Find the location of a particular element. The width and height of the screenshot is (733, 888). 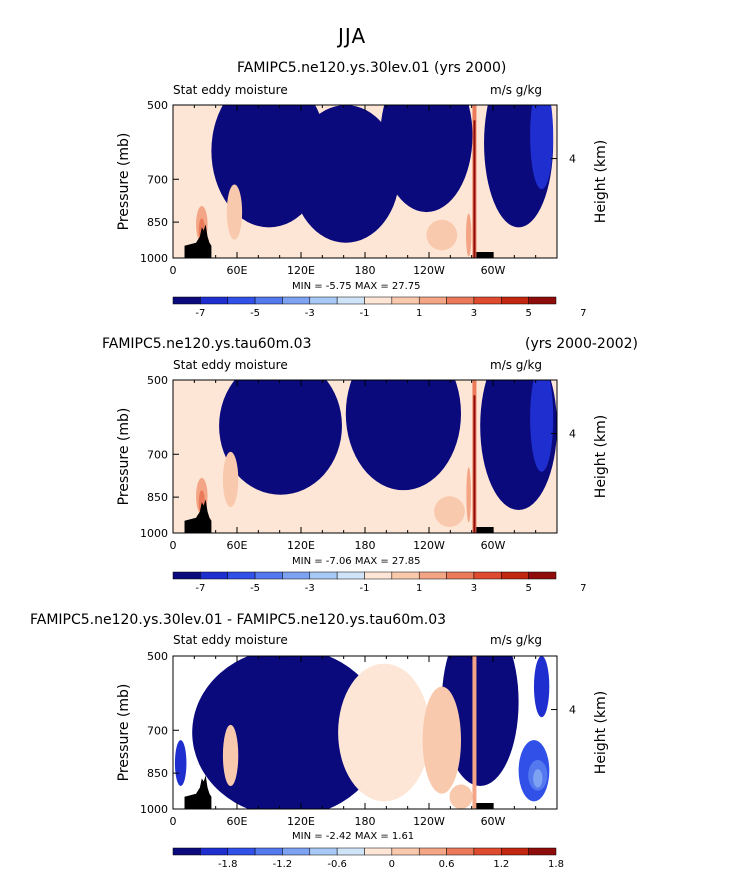

panel2-units: m/s g/kg is located at coordinates (516, 365).